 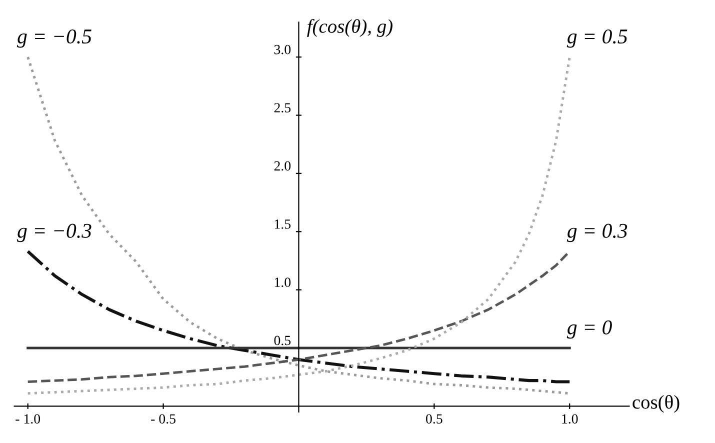 What do you see at coordinates (282, 166) in the screenshot?
I see `y-tick-label: 2.0` at bounding box center [282, 166].